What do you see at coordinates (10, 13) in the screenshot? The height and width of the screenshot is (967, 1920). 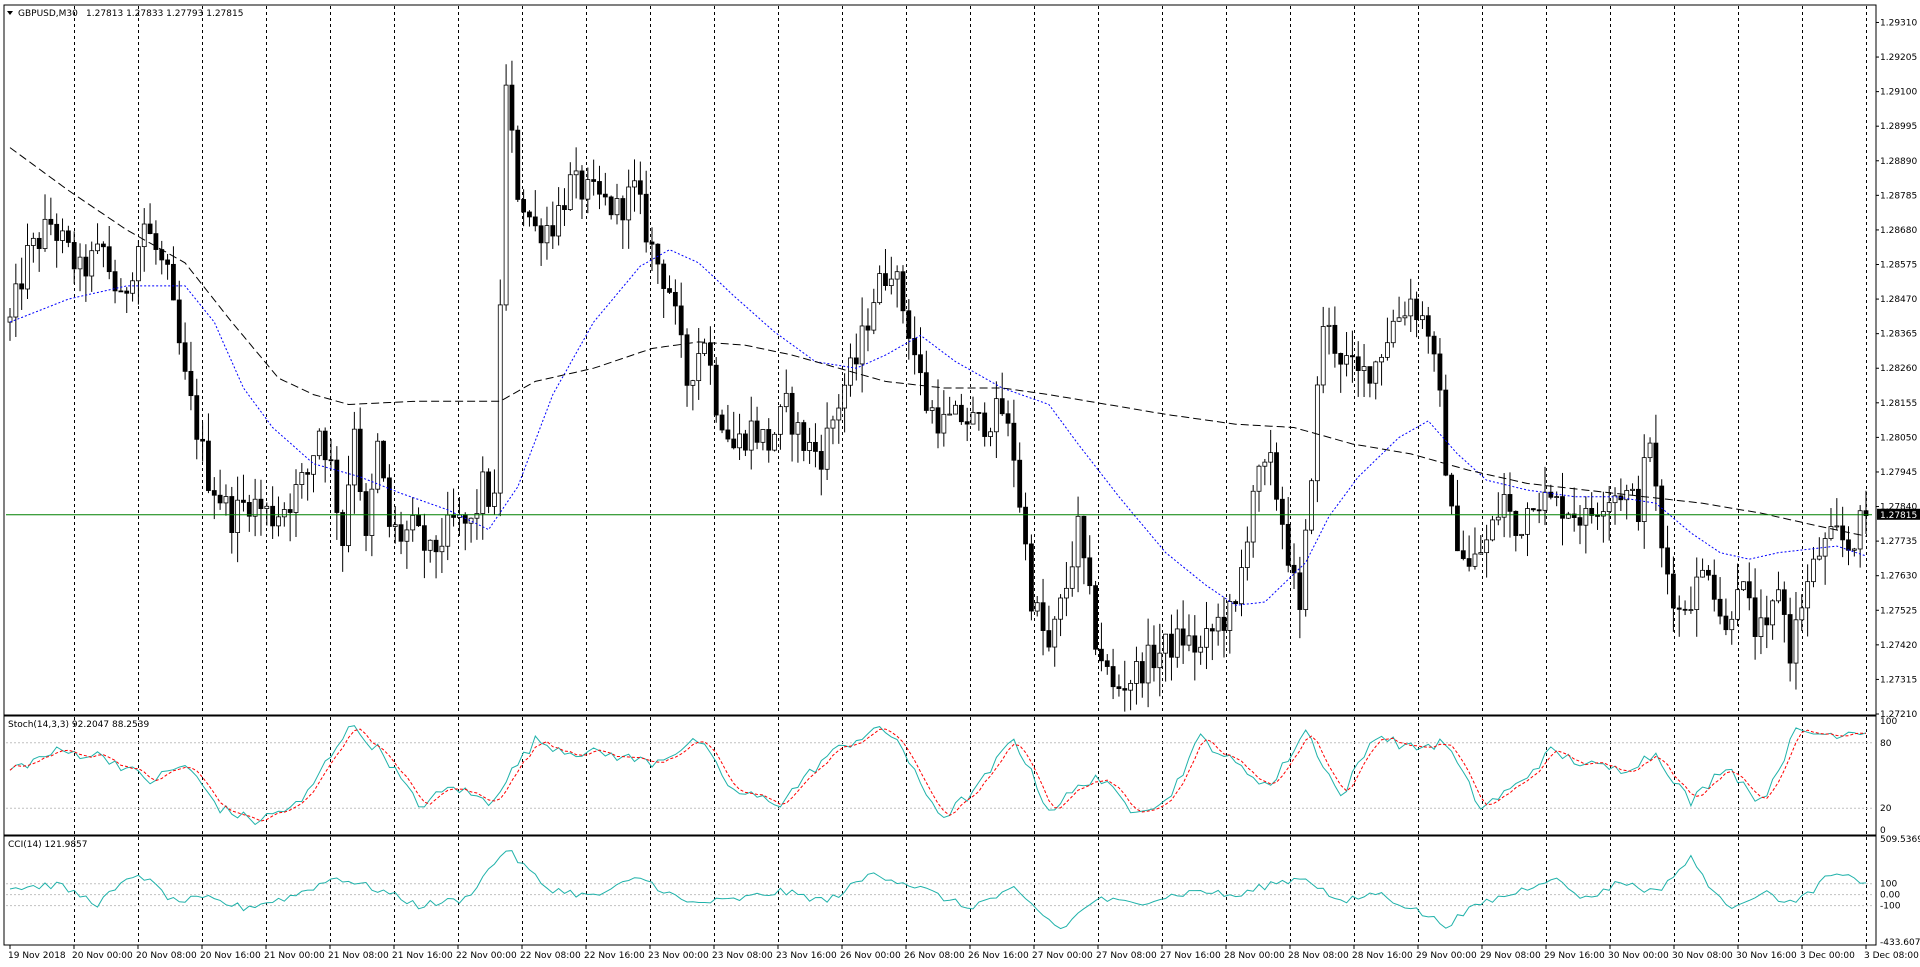 I see `dropdown-triangle-icon` at bounding box center [10, 13].